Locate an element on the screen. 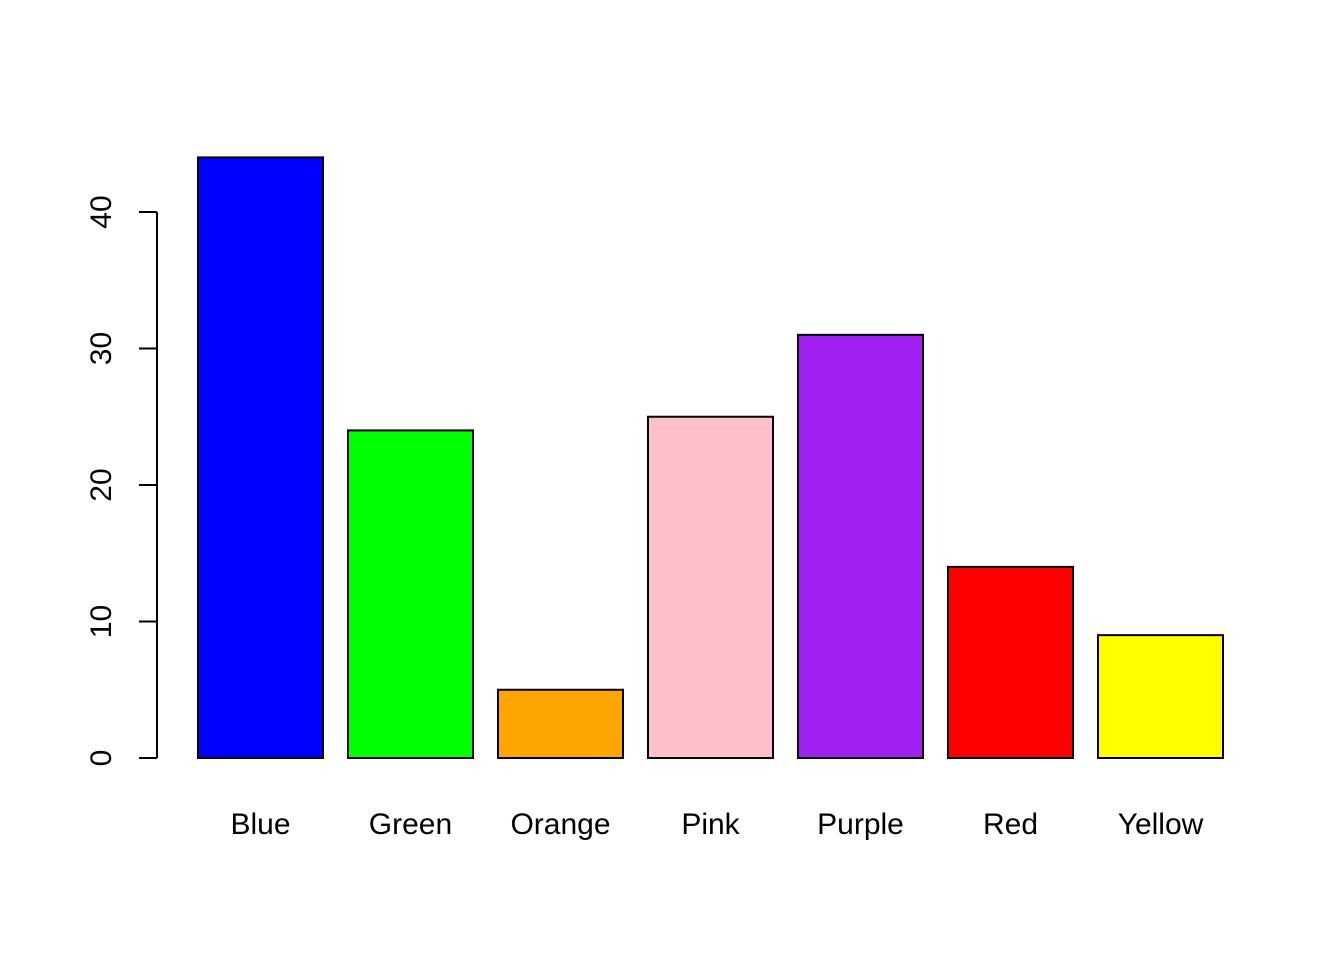 The height and width of the screenshot is (960, 1344). bar-red is located at coordinates (1010, 662).